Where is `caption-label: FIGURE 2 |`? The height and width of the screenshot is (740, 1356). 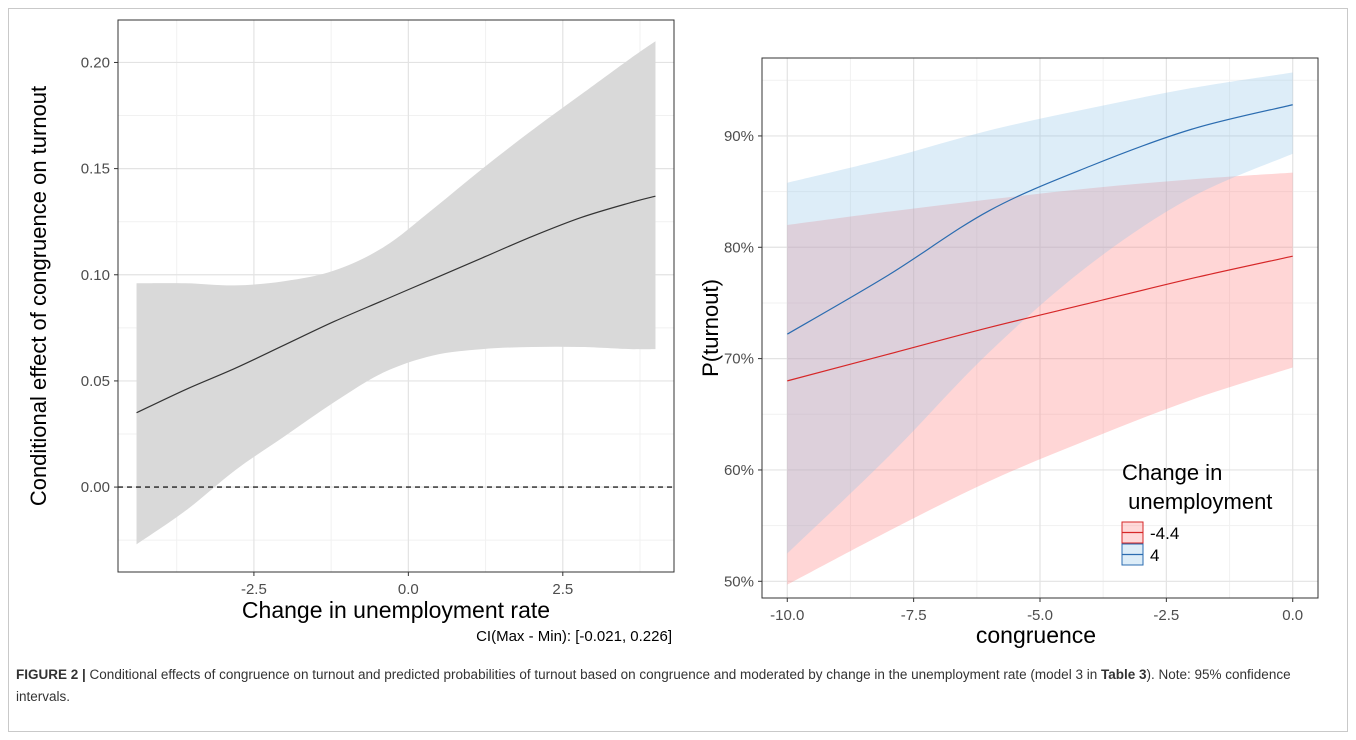
caption-label: FIGURE 2 | is located at coordinates (51, 674).